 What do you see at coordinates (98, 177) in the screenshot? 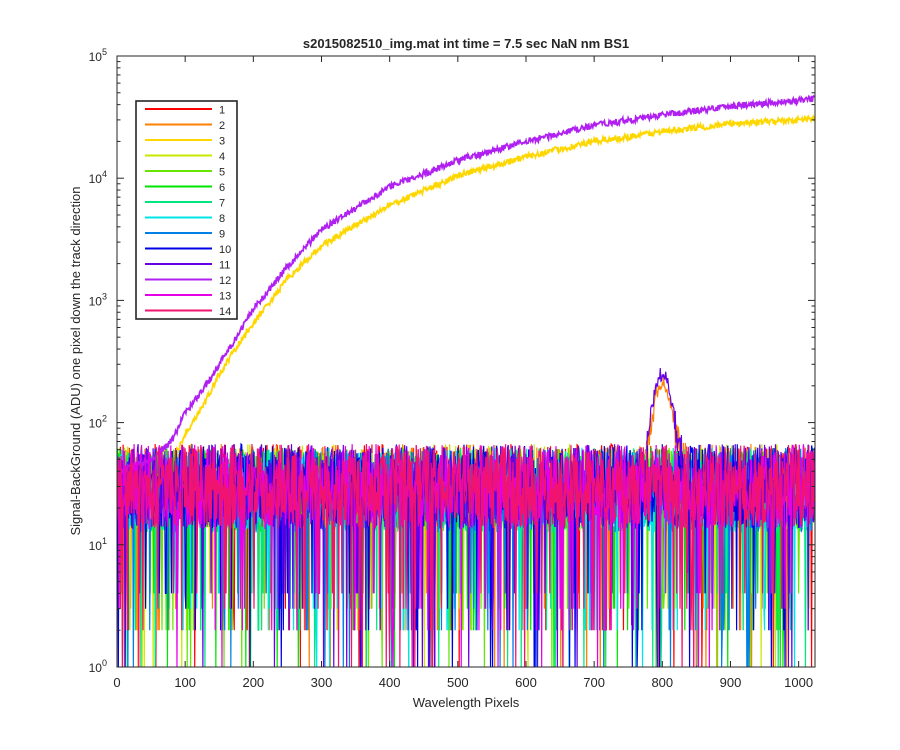
I see `y-tick-label: 10⁴` at bounding box center [98, 177].